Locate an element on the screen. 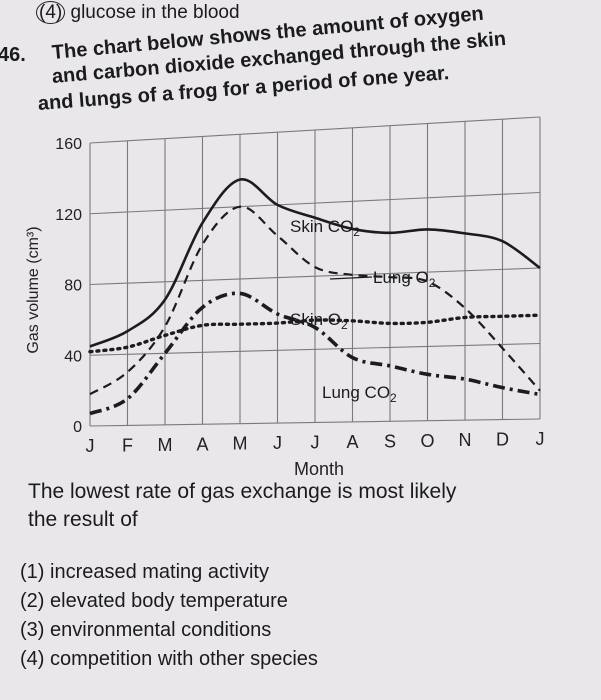 The image size is (601, 700). y-tick-label: 80 is located at coordinates (73, 286).